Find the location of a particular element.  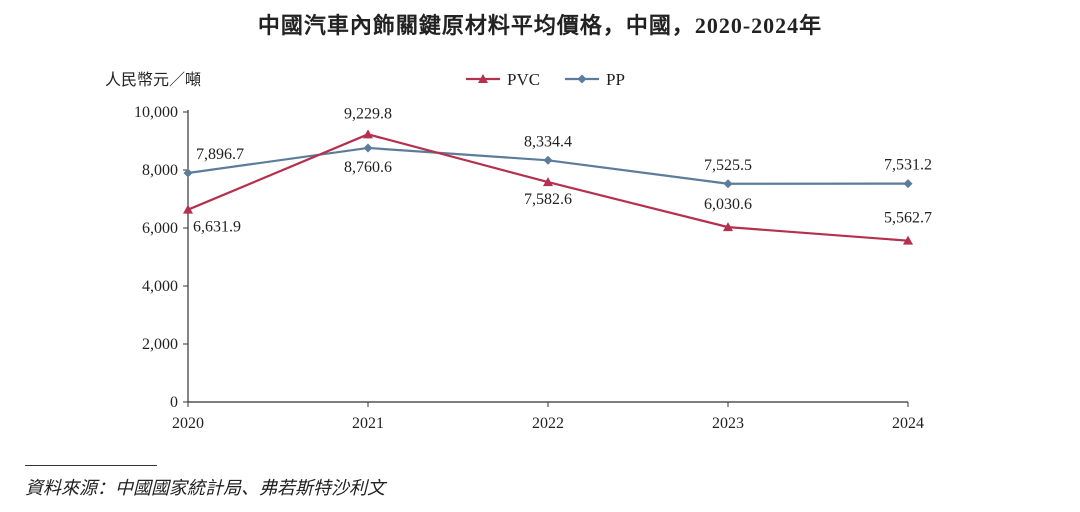

legend-marker-pp is located at coordinates (582, 79).